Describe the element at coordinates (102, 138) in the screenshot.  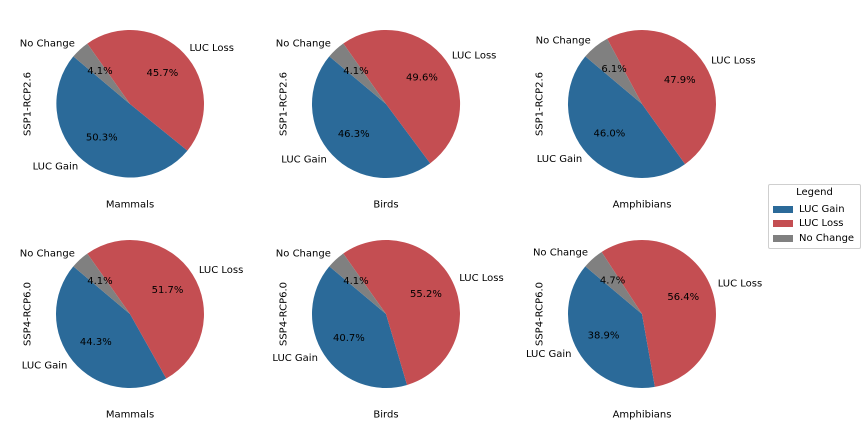
I see `pie-pct-label: 50.3%` at that location.